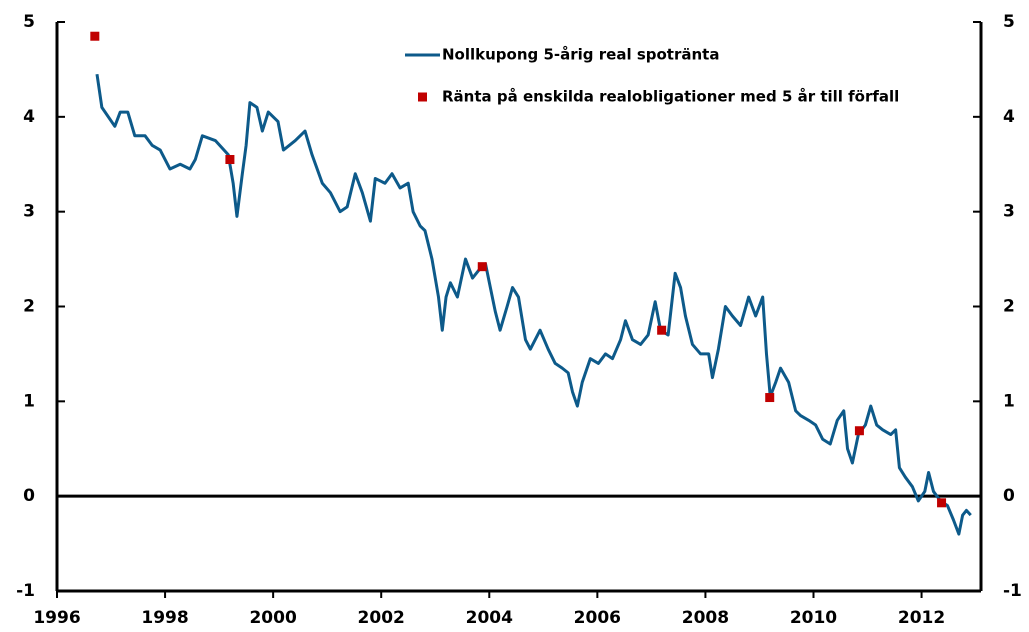  What do you see at coordinates (1012, 591) in the screenshot?
I see `y2-tick-label: -1` at bounding box center [1012, 591].